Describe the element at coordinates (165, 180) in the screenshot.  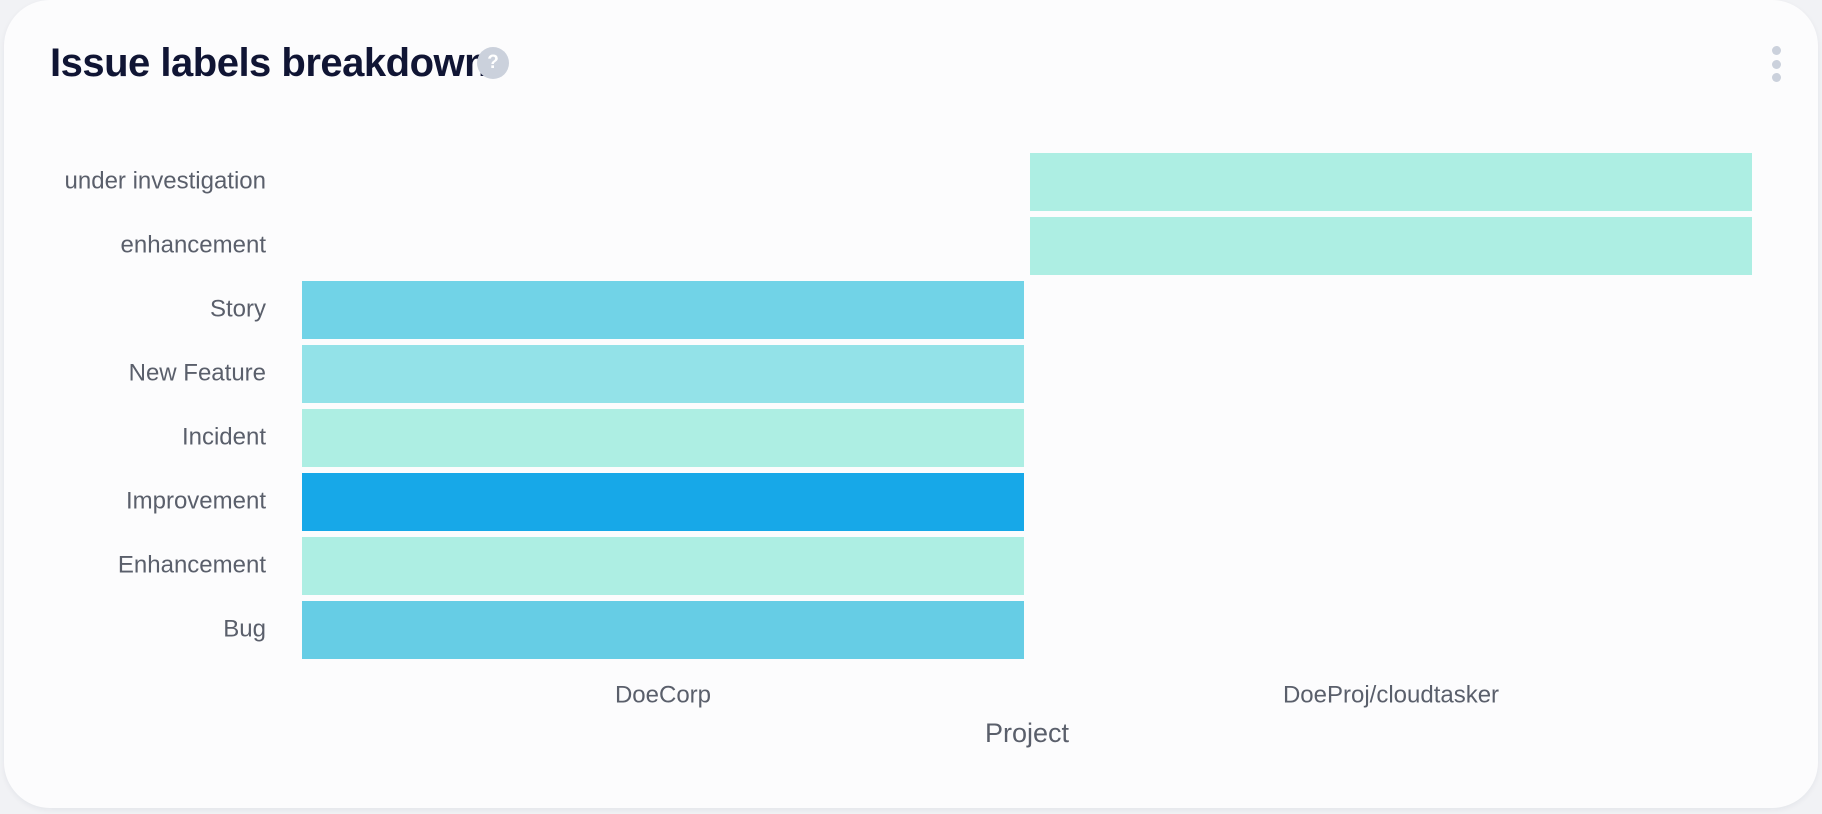
I see `y-tick-label: under investigation` at that location.